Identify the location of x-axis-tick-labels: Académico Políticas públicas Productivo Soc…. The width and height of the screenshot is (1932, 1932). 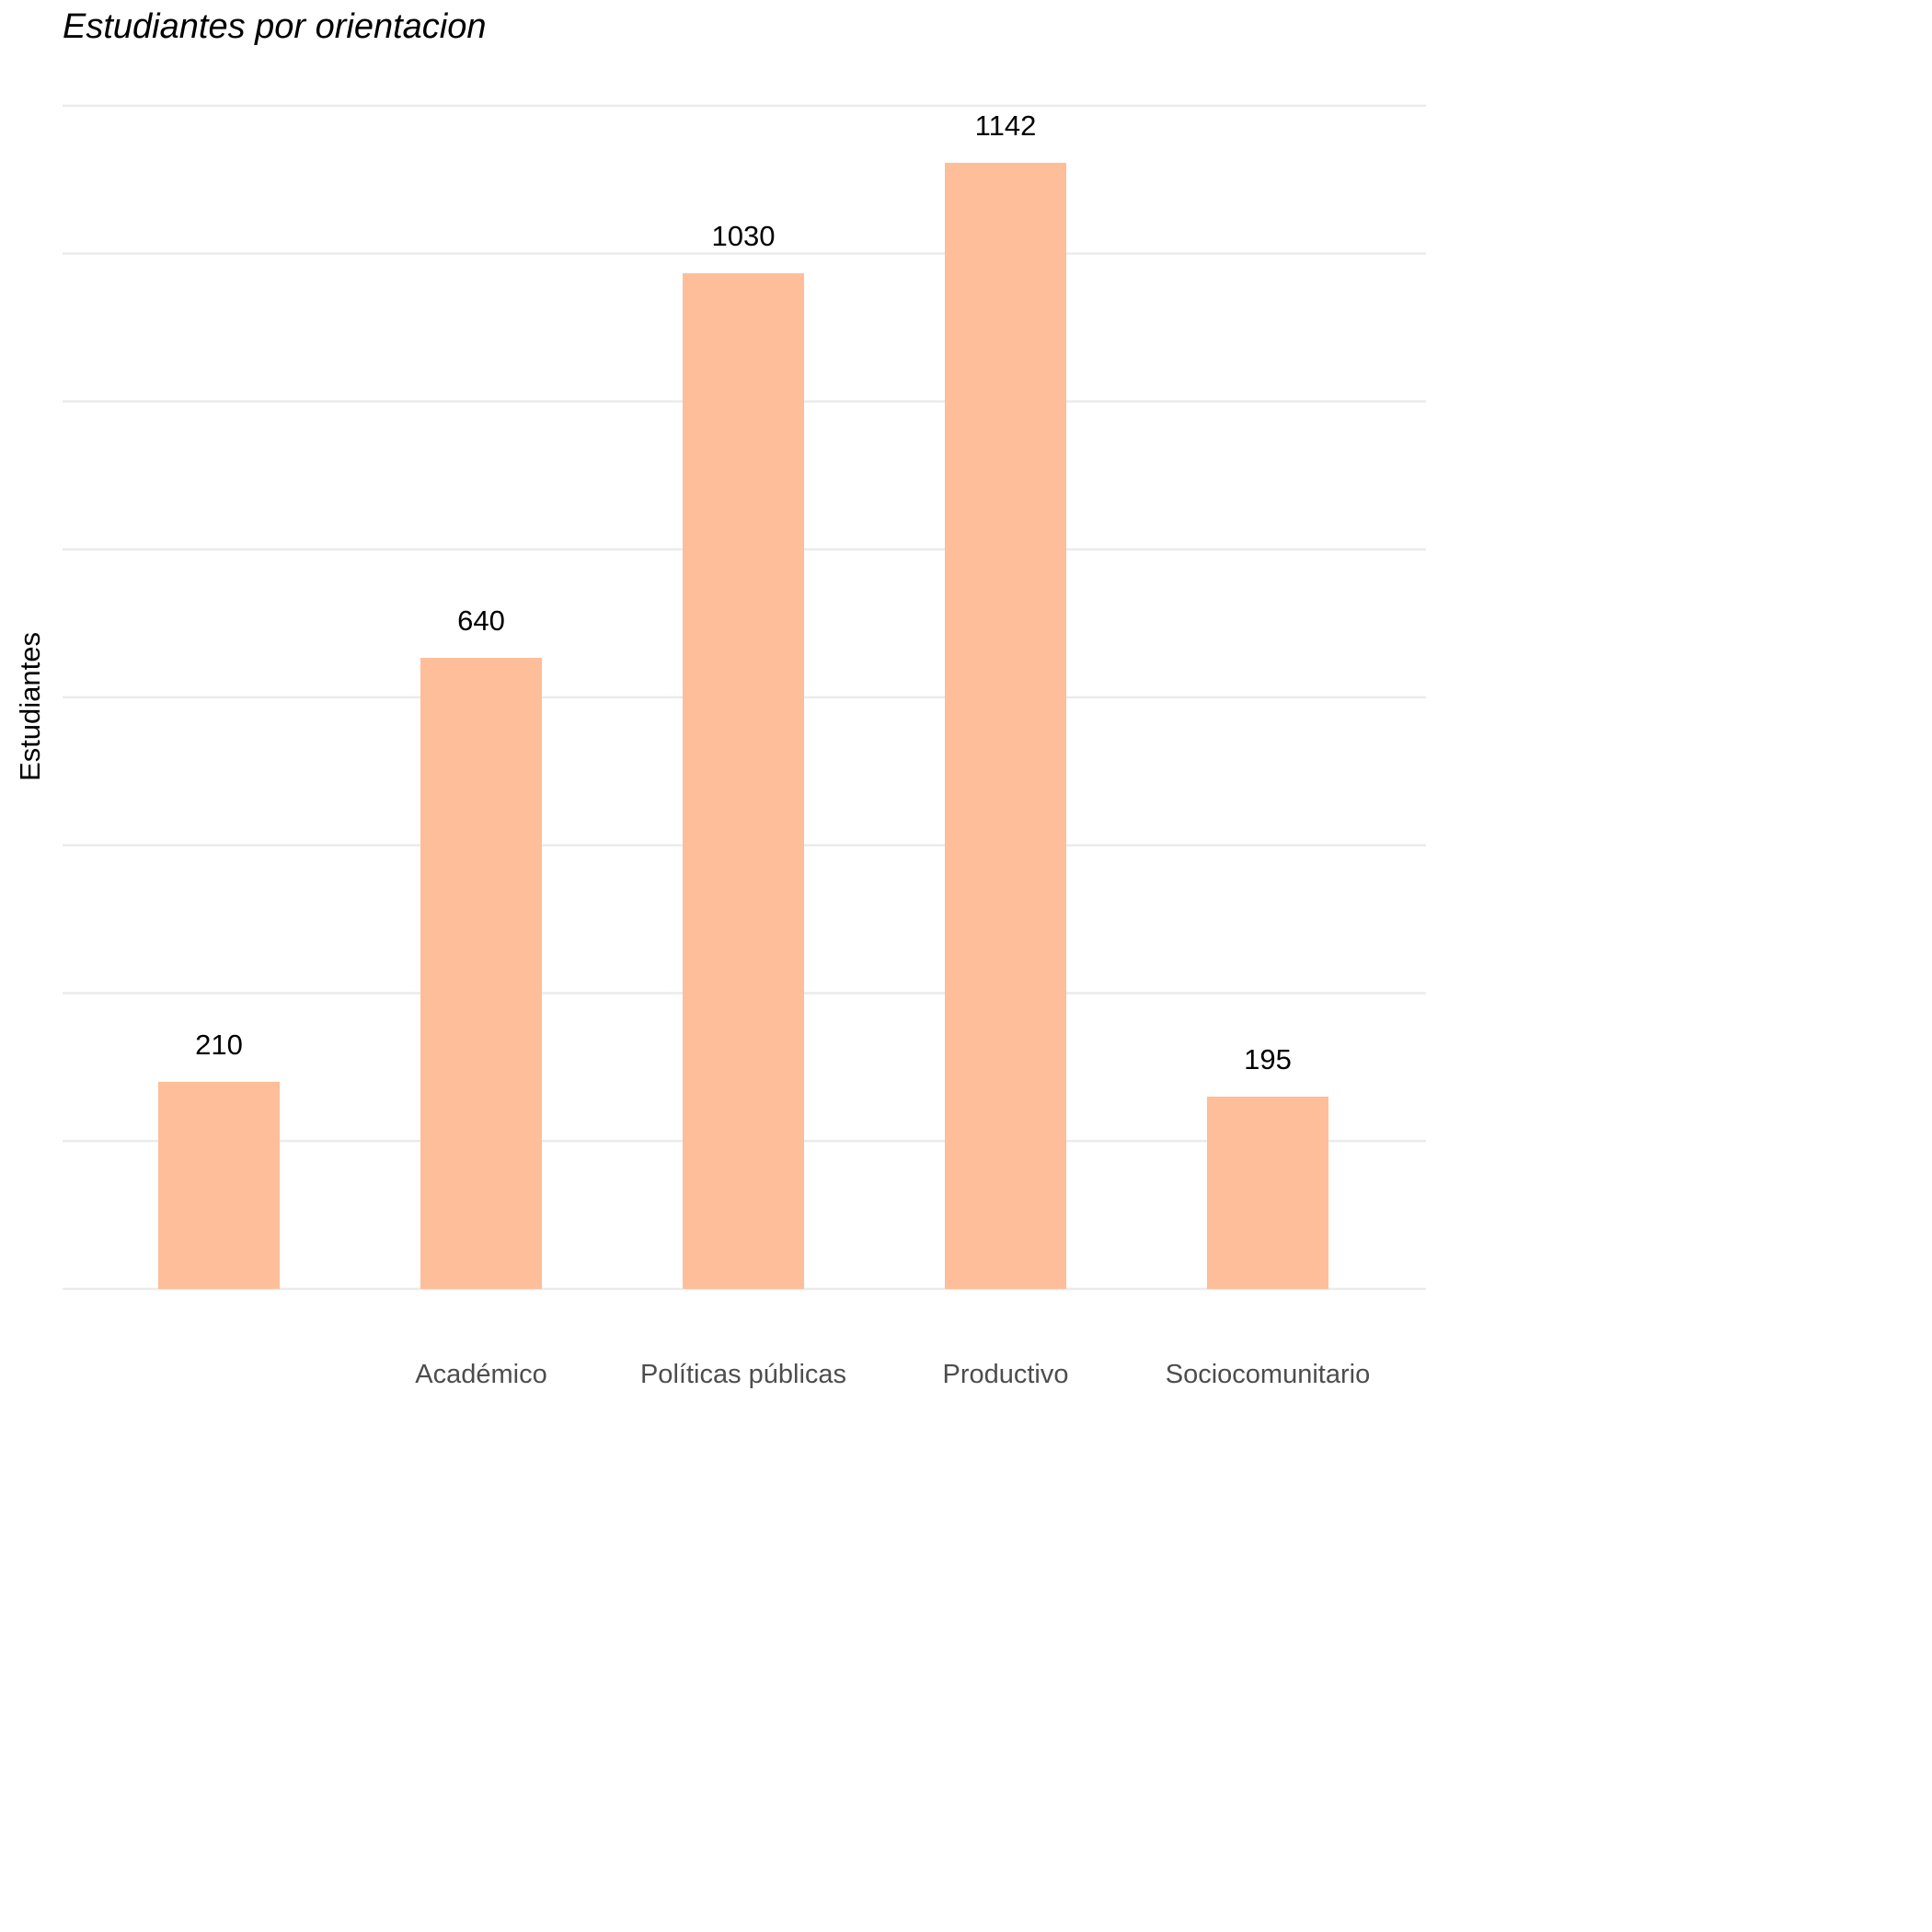
(892, 1374).